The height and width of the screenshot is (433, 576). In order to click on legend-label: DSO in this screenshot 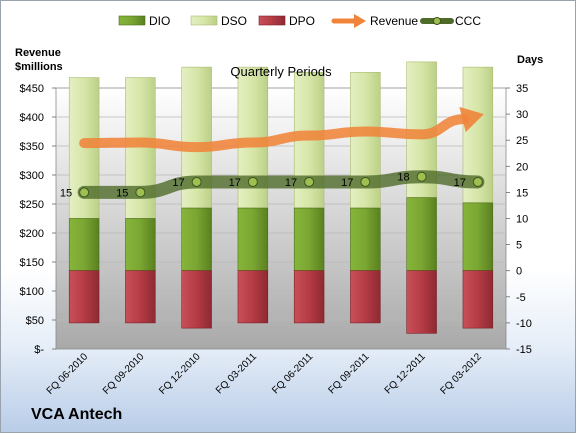, I will do `click(234, 21)`.